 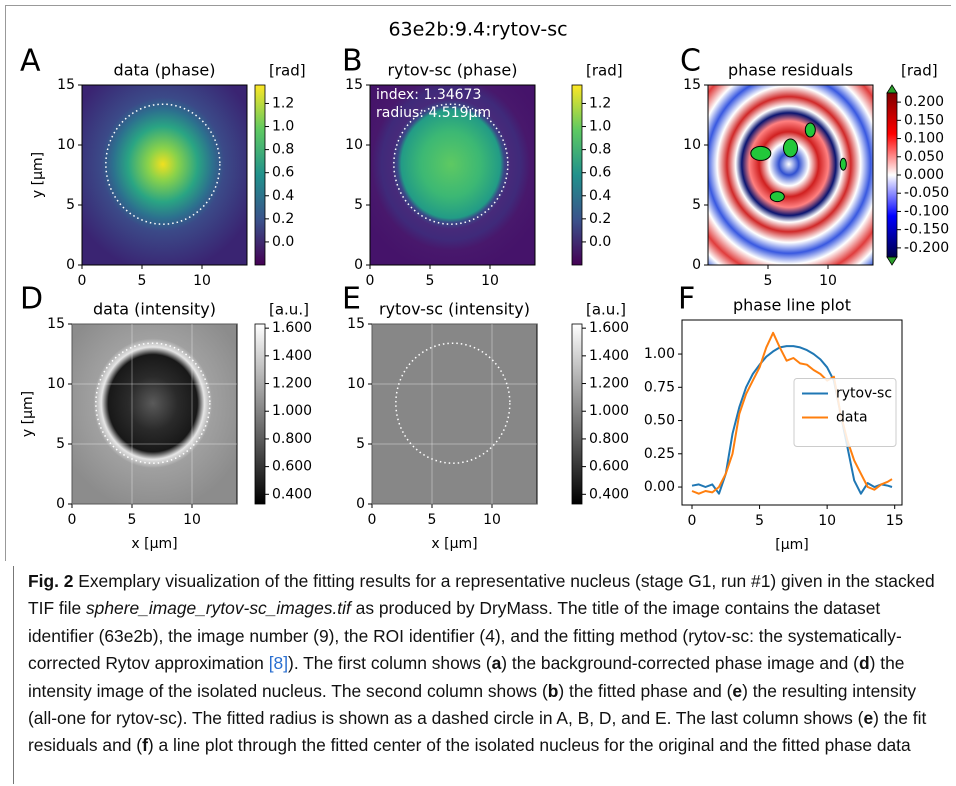 What do you see at coordinates (283, 242) in the screenshot?
I see `colorbar-tick-label: 0.0` at bounding box center [283, 242].